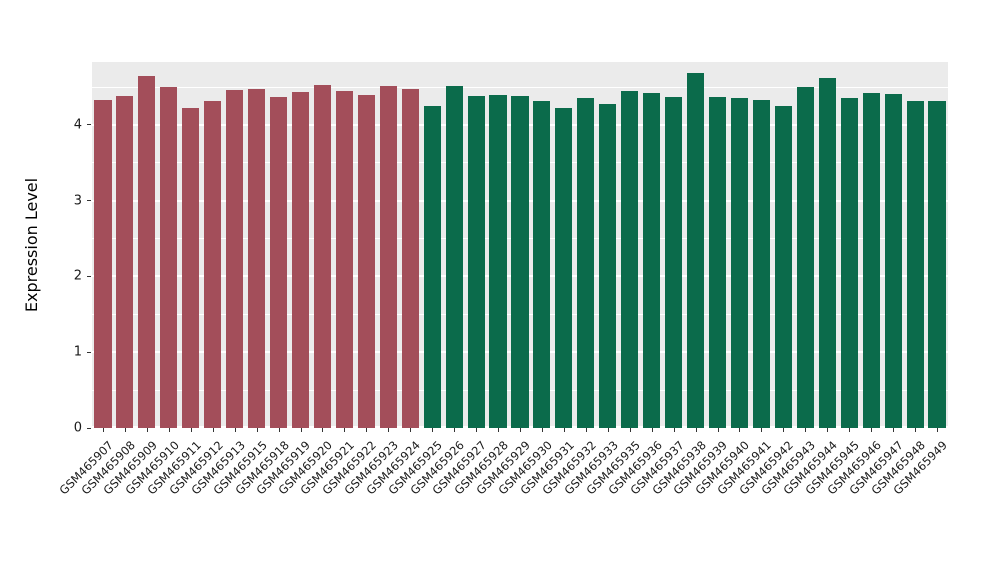 The image size is (1000, 580). Describe the element at coordinates (147, 251) in the screenshot. I see `bar-GSM465909` at that location.